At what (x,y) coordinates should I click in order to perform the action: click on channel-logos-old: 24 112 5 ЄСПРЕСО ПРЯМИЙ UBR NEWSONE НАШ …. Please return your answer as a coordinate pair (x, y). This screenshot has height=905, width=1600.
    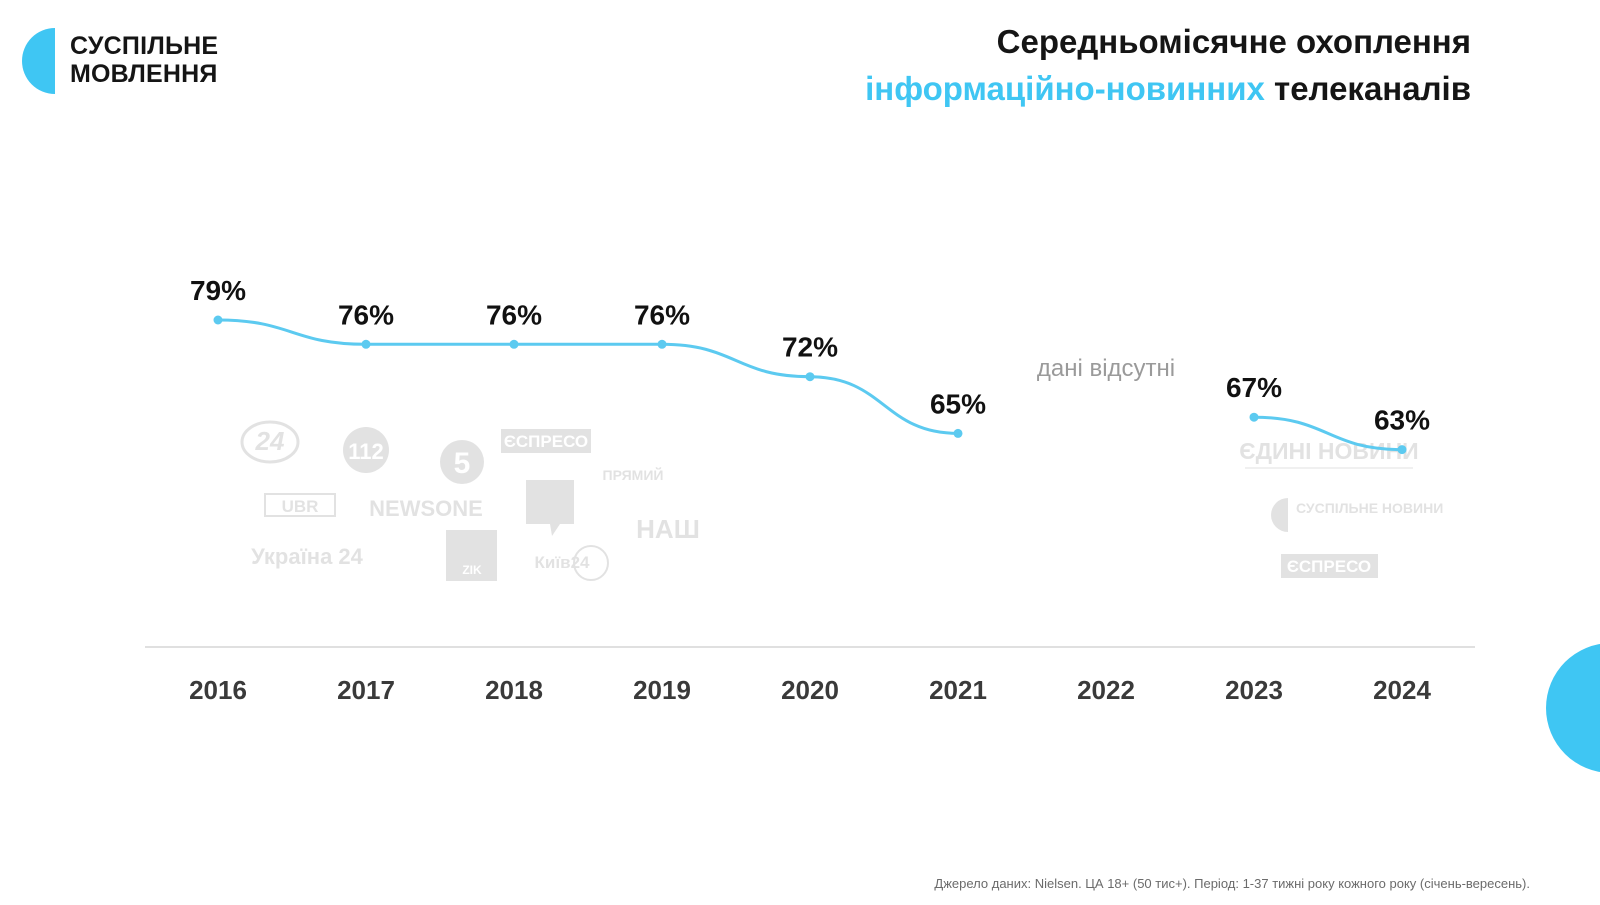
    Looking at the image, I should click on (470, 500).